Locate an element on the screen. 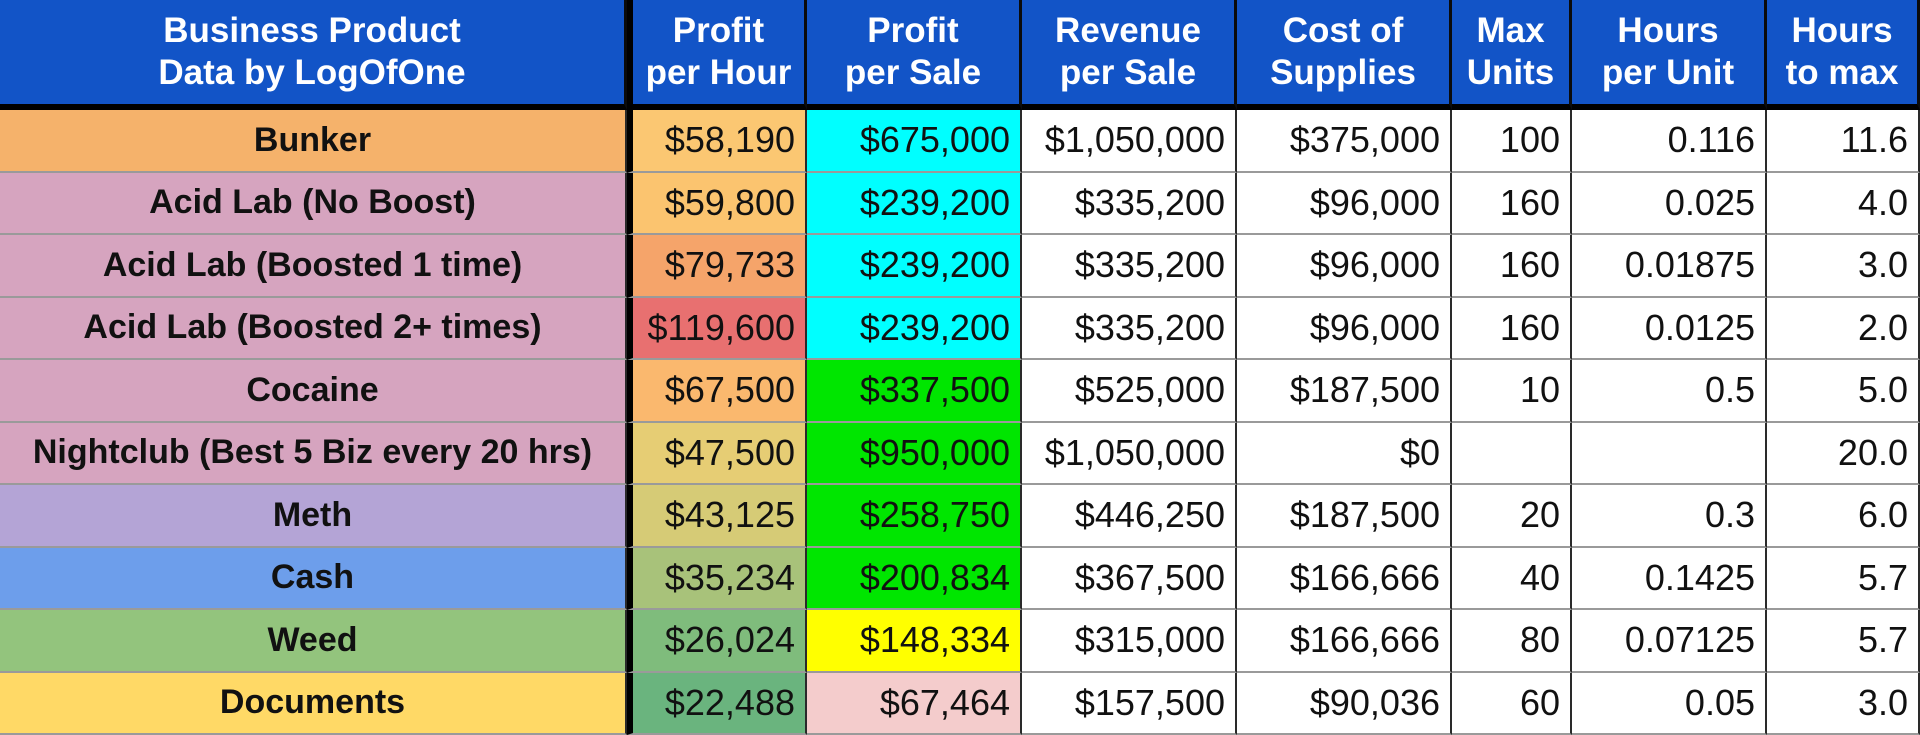 The image size is (1920, 735). profit-per-sale-cell: $950,000 is located at coordinates (914, 453).